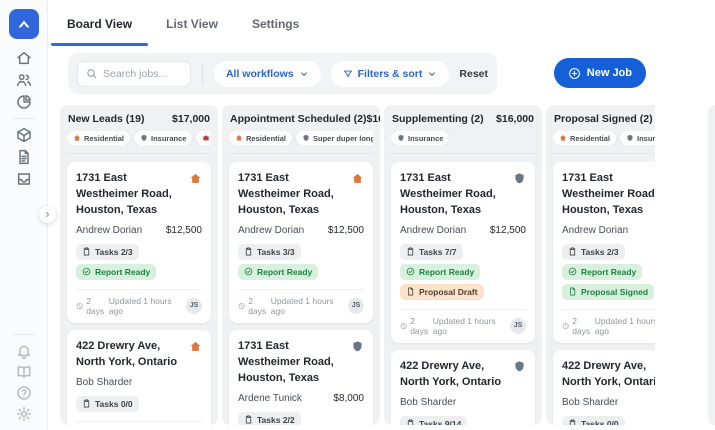 This screenshot has height=430, width=715. What do you see at coordinates (23, 24) in the screenshot?
I see `roofr-logo` at bounding box center [23, 24].